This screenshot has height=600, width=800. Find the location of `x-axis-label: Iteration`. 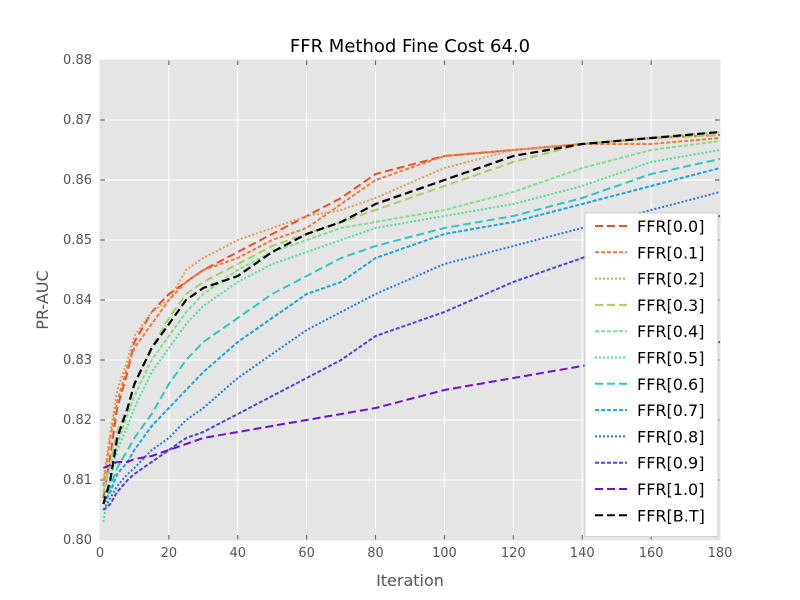

x-axis-label: Iteration is located at coordinates (410, 580).